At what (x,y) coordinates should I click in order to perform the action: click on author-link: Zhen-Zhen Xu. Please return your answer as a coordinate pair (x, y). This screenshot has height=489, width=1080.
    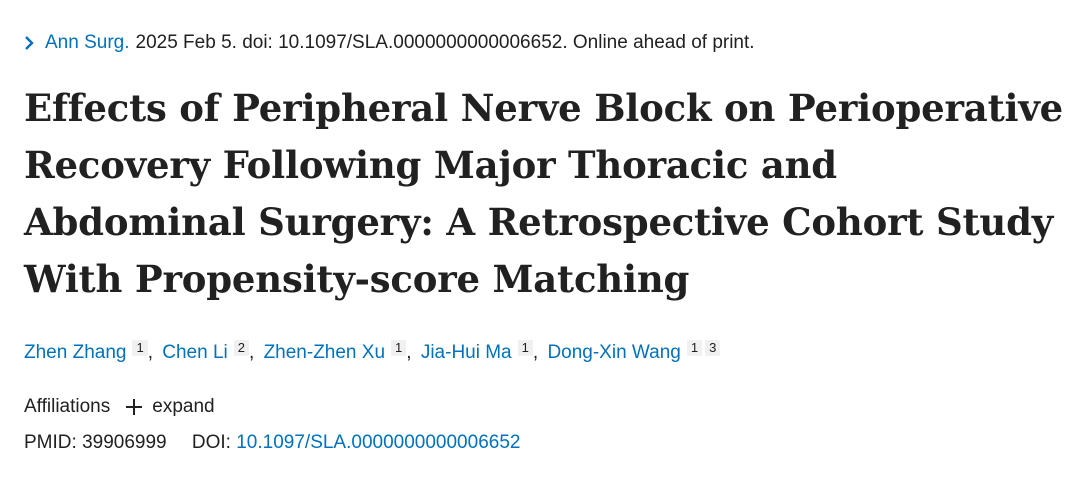
    Looking at the image, I should click on (324, 352).